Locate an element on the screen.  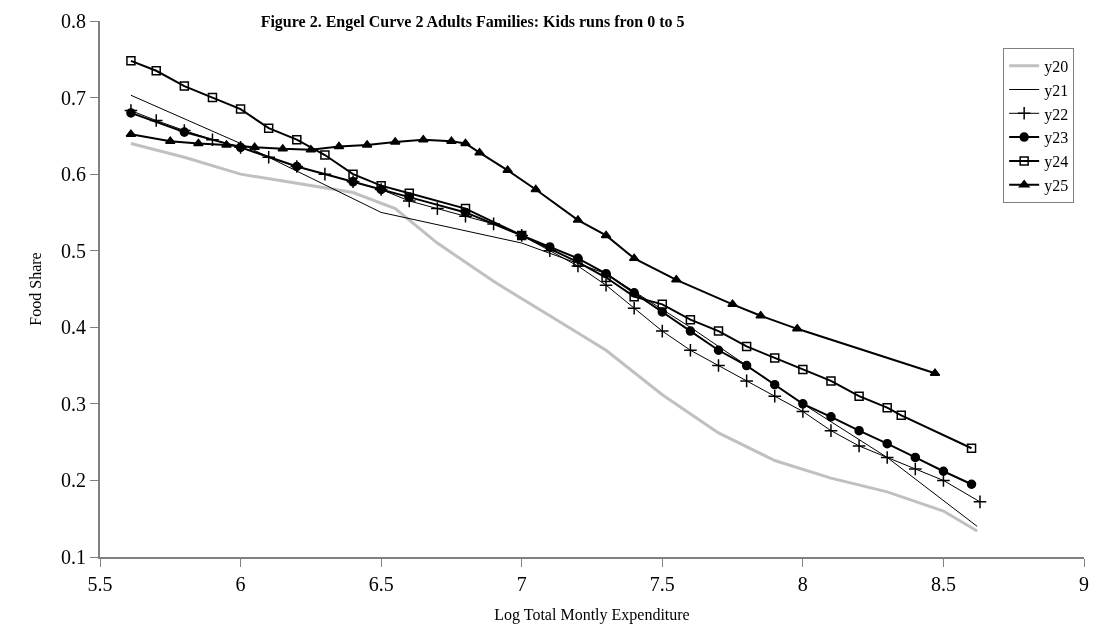
legend-label: y22 is located at coordinates (1056, 114).